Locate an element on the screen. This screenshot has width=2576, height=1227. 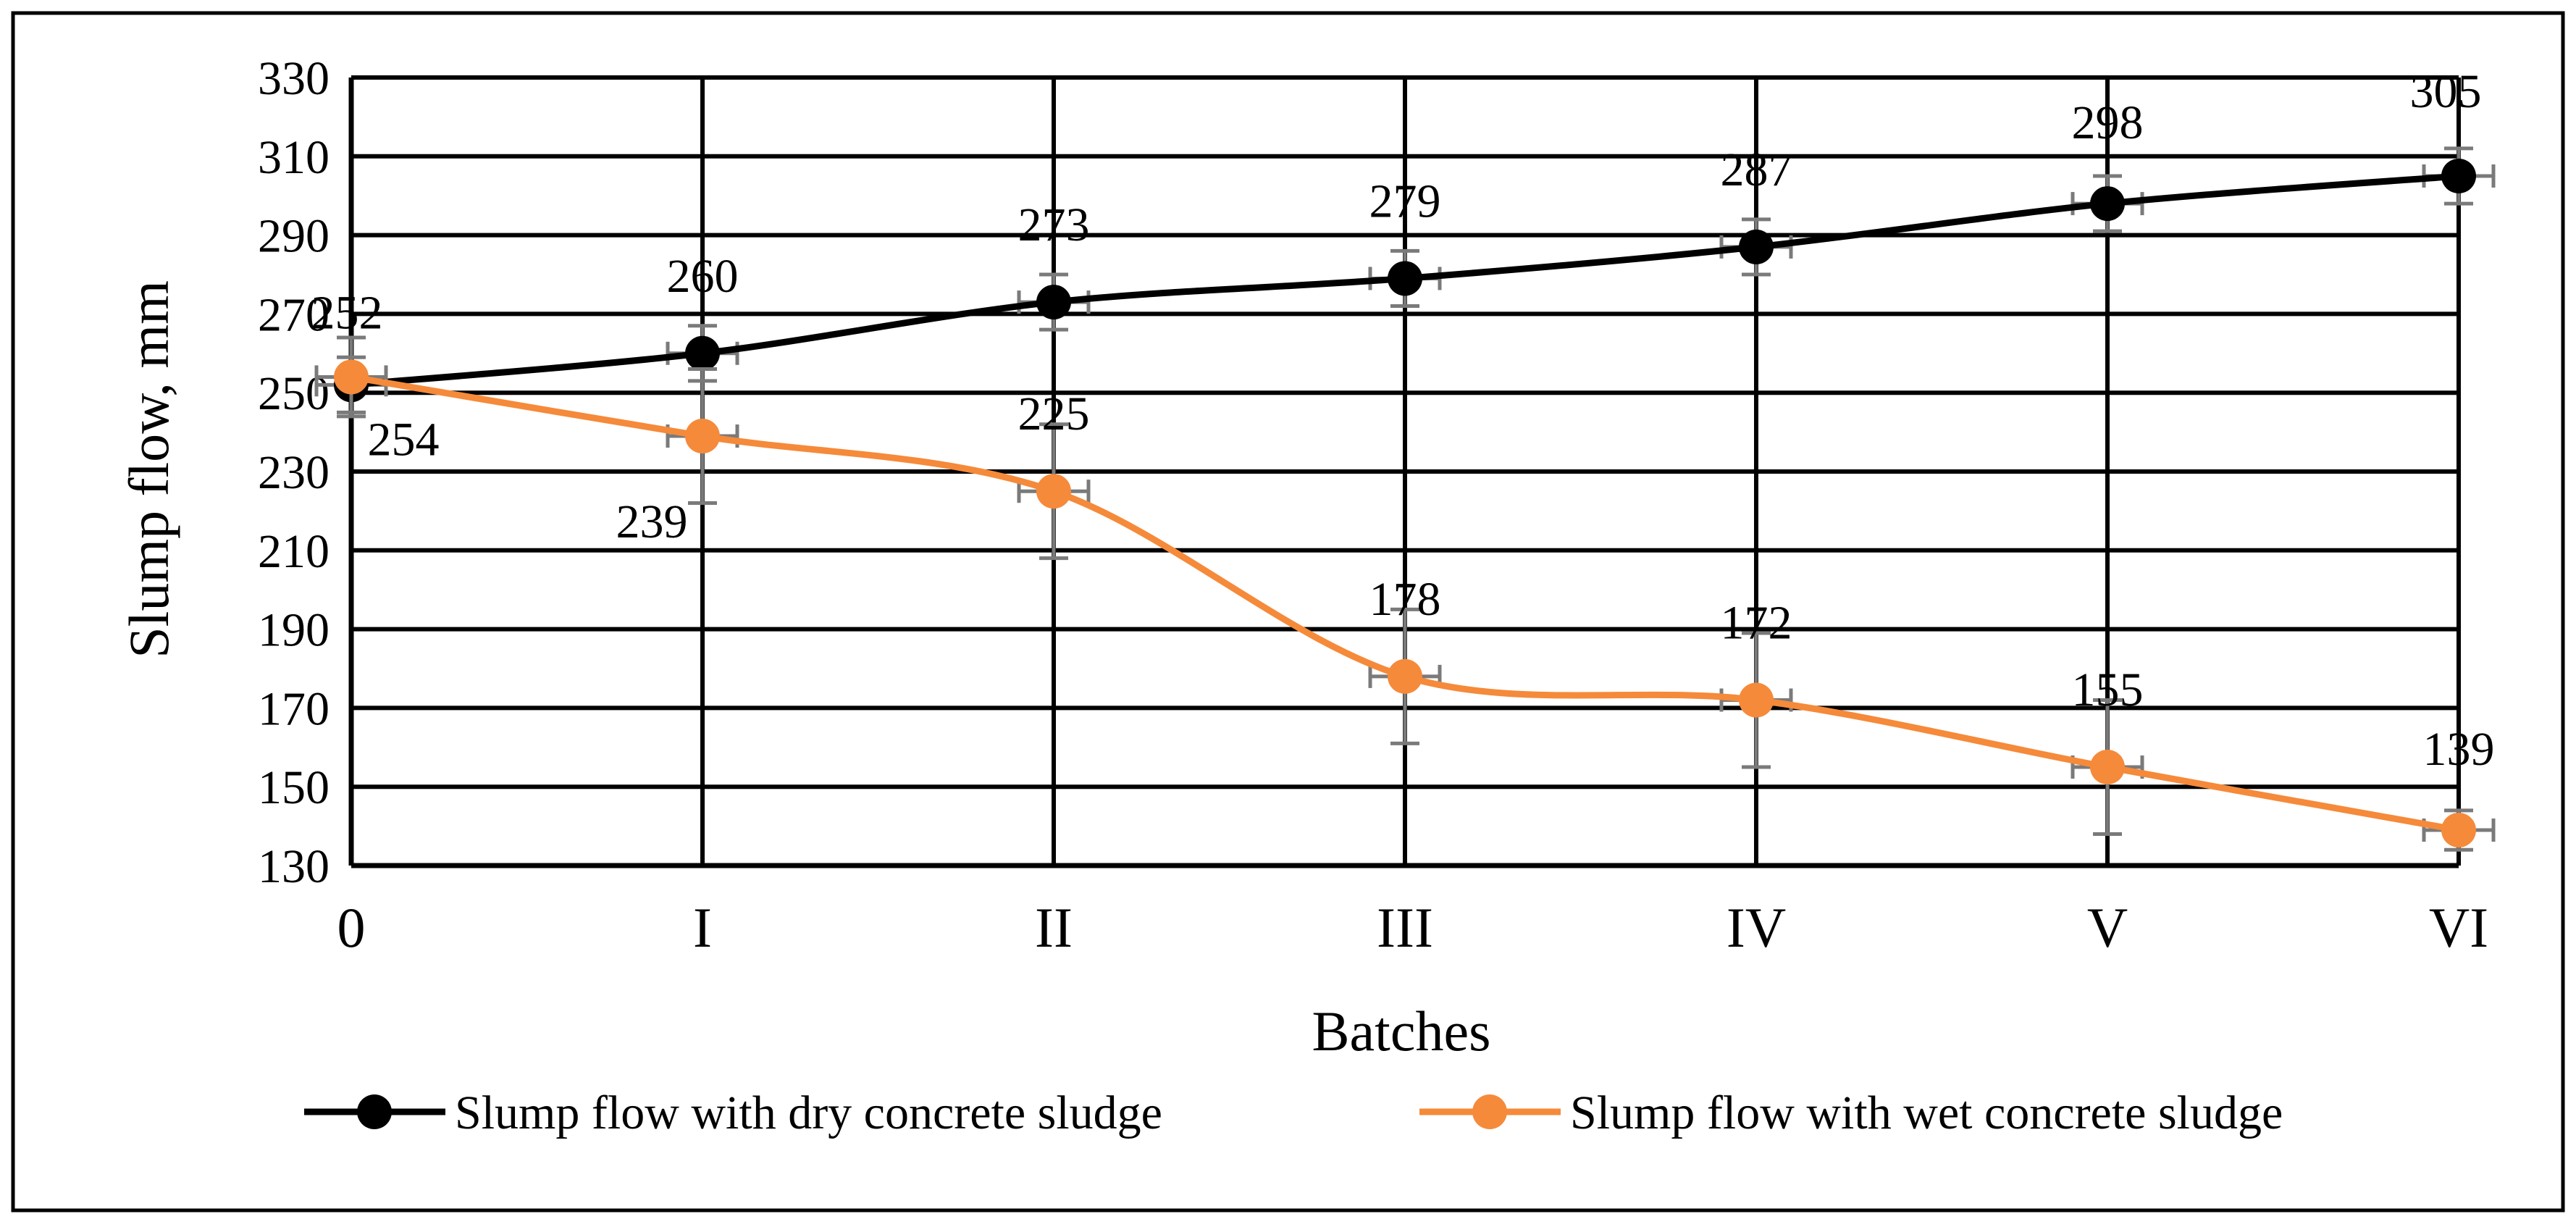
legend-marker-wet is located at coordinates (1489, 1111).